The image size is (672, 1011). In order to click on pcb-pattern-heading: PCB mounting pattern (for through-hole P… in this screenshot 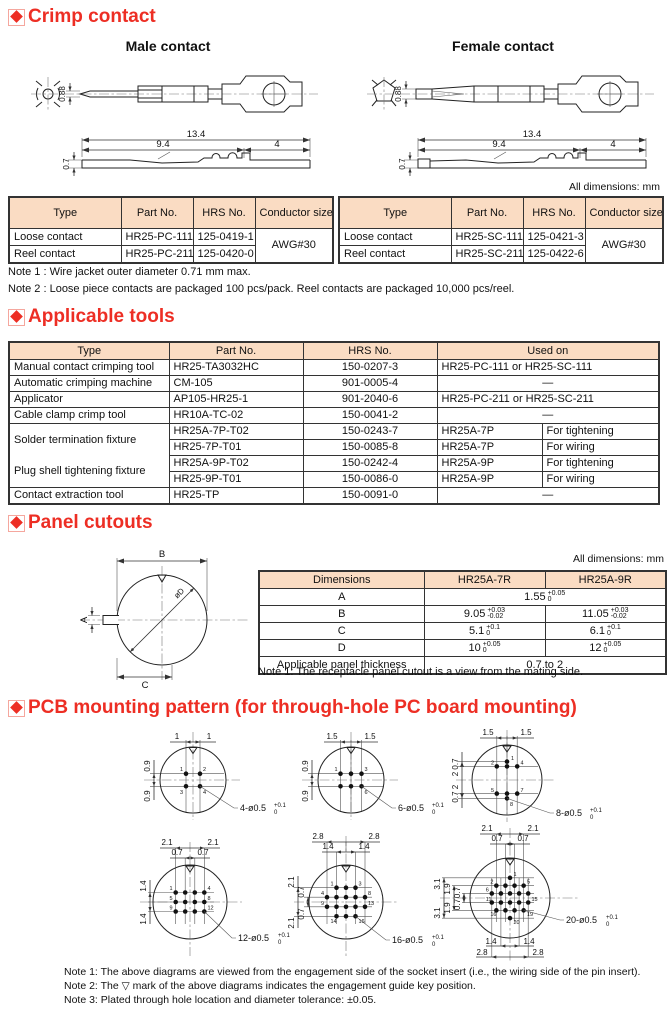, I will do `click(292, 708)`.